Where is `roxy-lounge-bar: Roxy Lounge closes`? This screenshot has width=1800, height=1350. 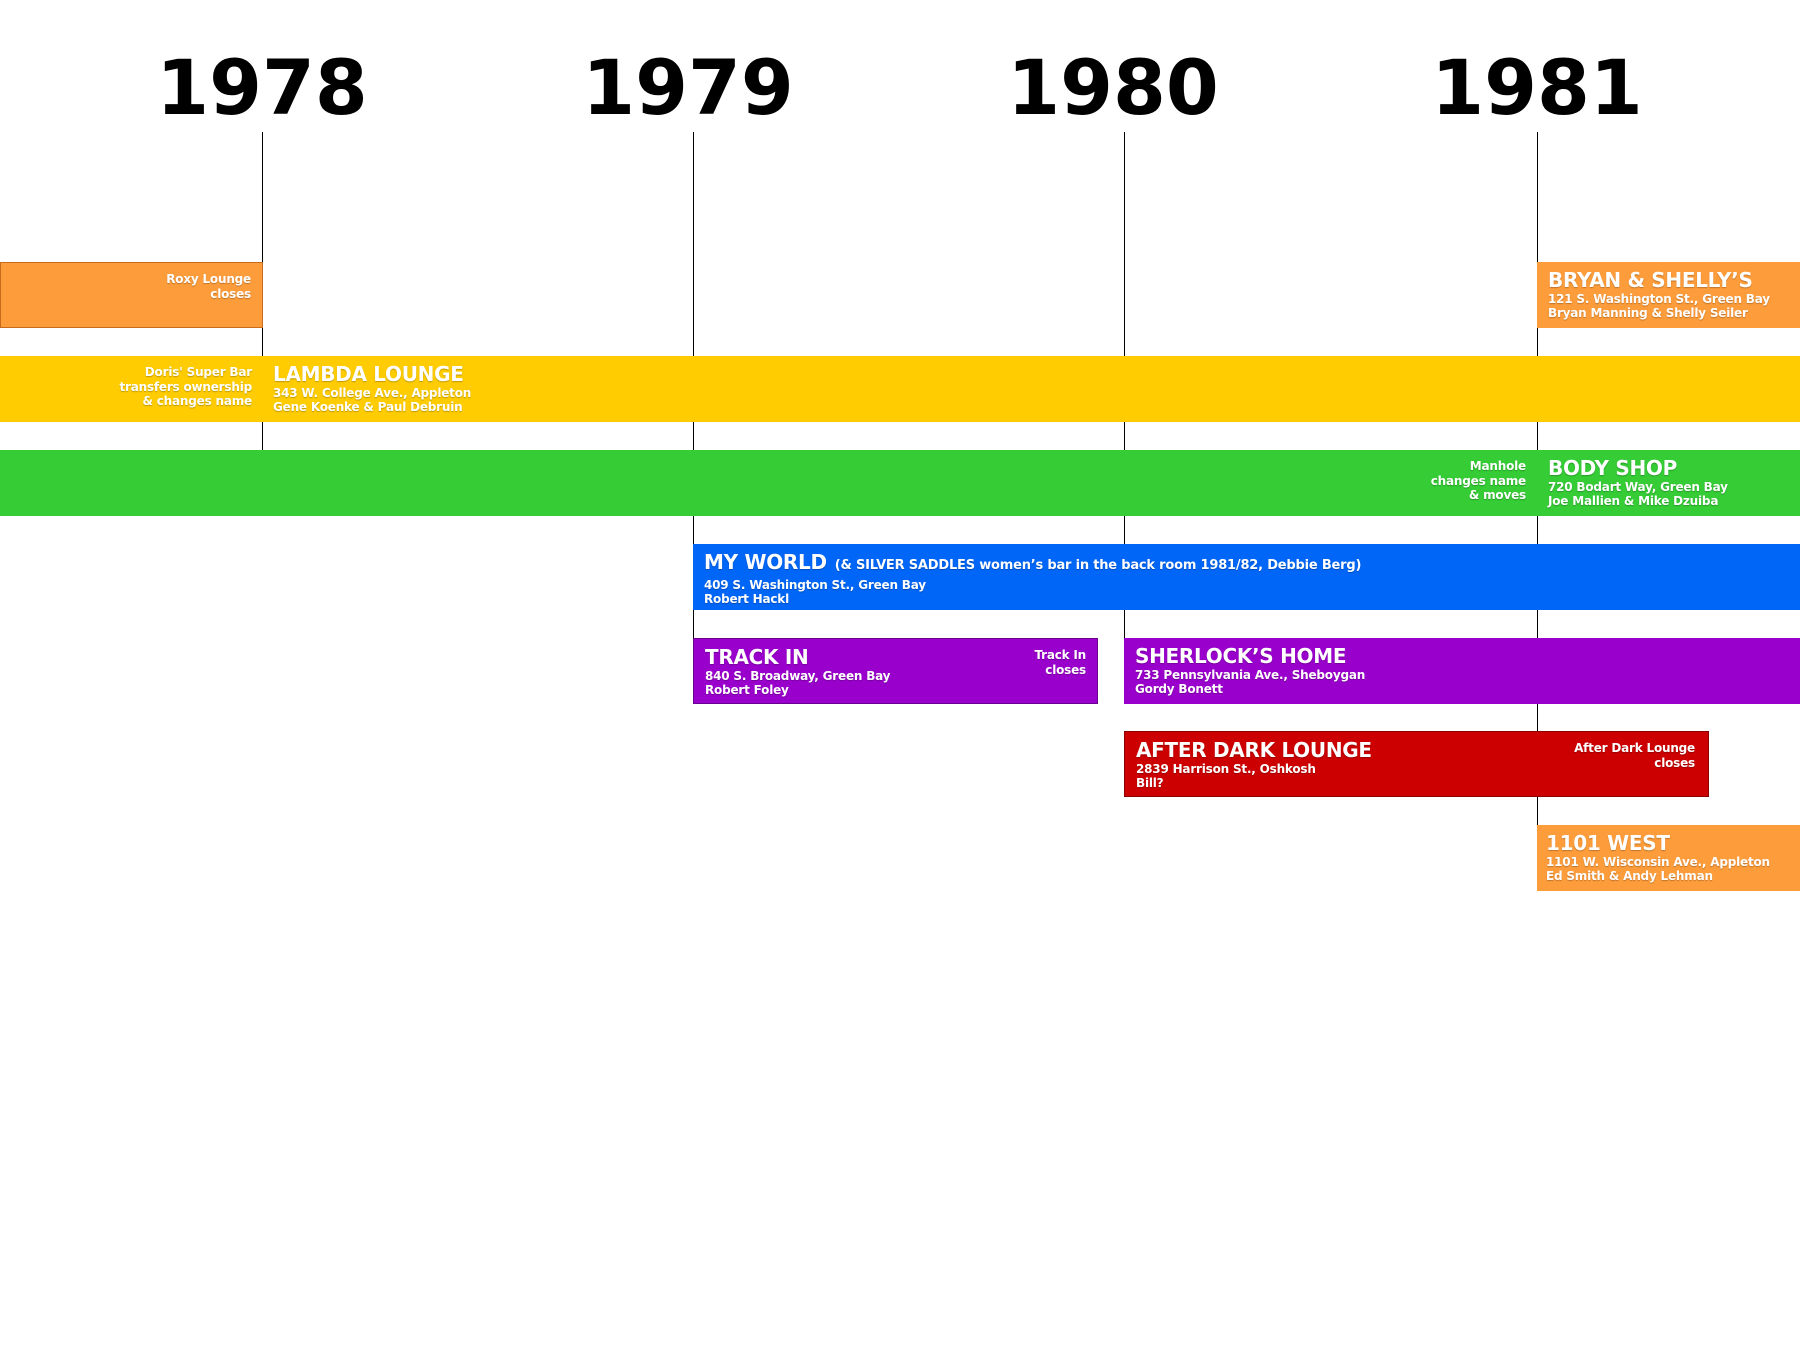
roxy-lounge-bar: Roxy Lounge closes is located at coordinates (131, 295).